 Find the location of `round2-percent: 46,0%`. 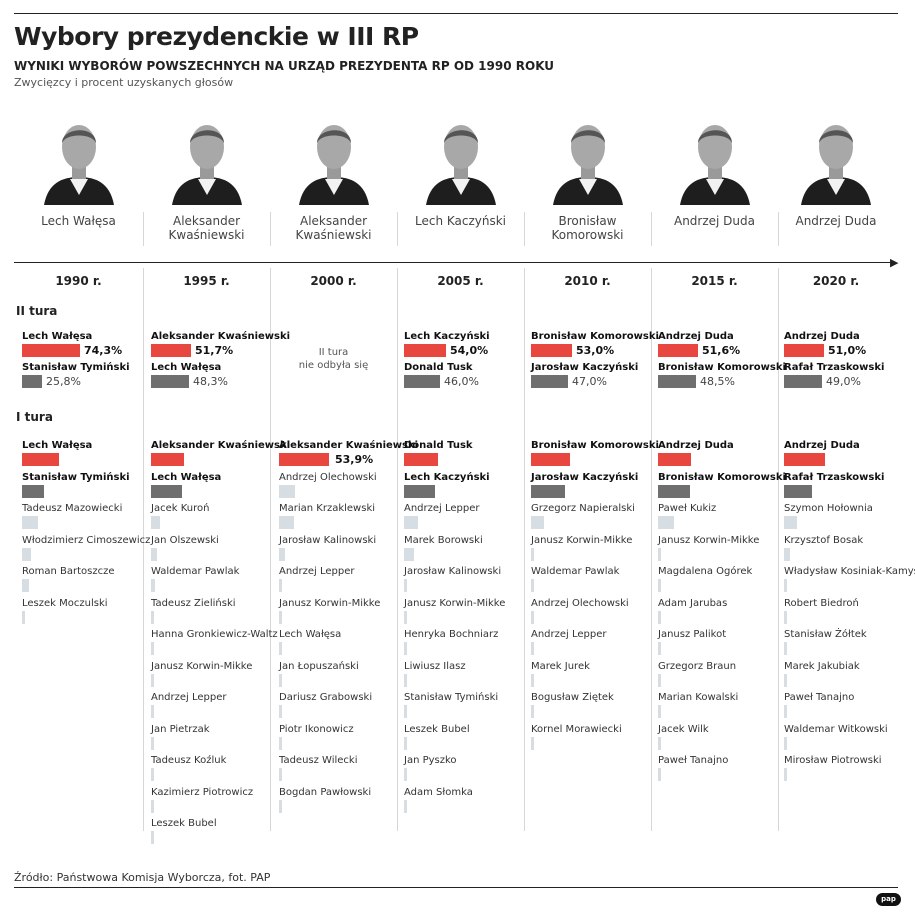

round2-percent: 46,0% is located at coordinates (461, 381).